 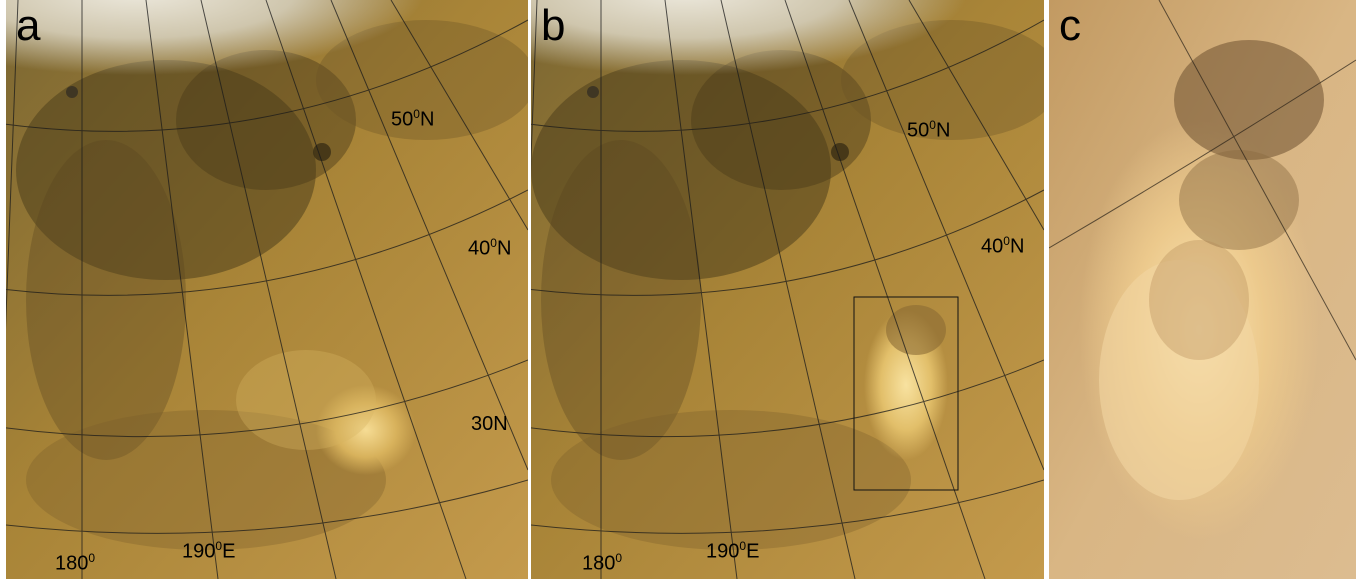 What do you see at coordinates (28, 25) in the screenshot?
I see `panel-a-letter: a` at bounding box center [28, 25].